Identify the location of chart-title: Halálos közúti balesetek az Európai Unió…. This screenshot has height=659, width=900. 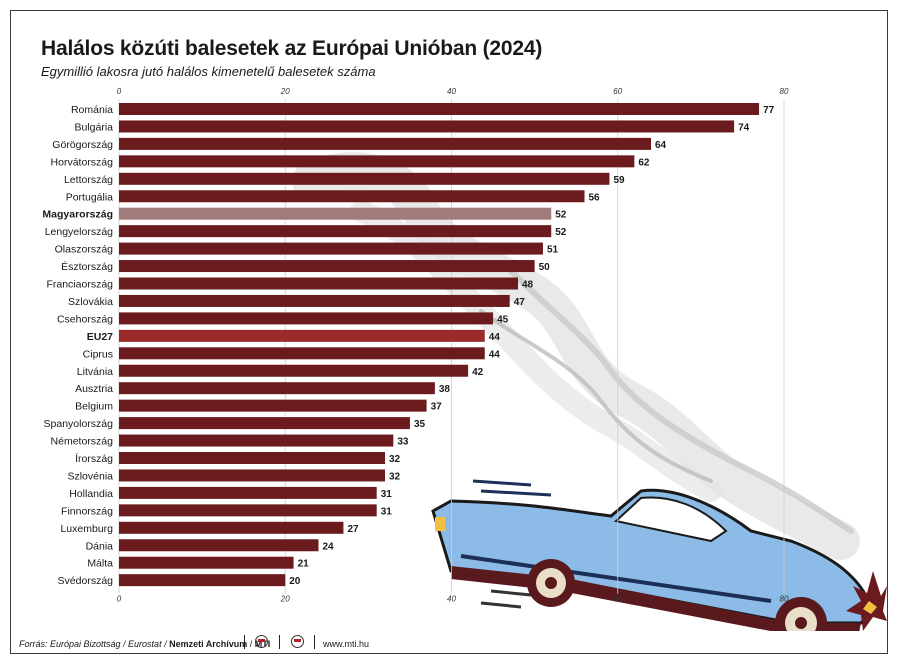
(292, 48).